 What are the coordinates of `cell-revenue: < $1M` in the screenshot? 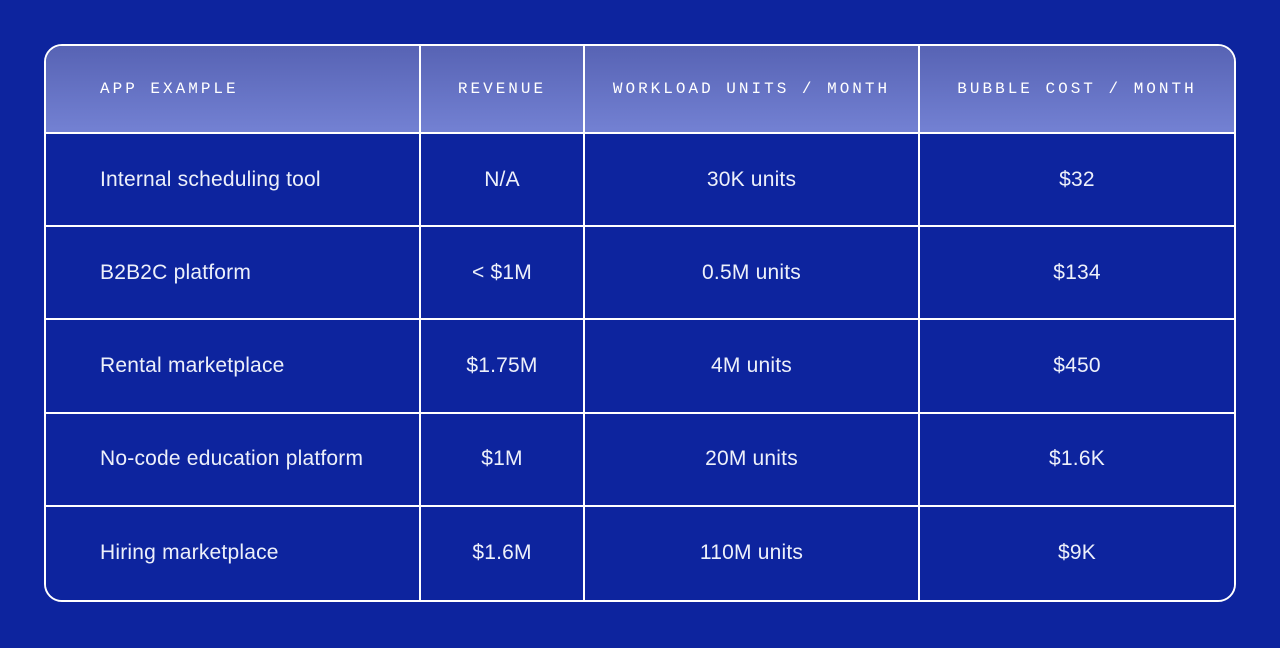 It's located at (503, 274).